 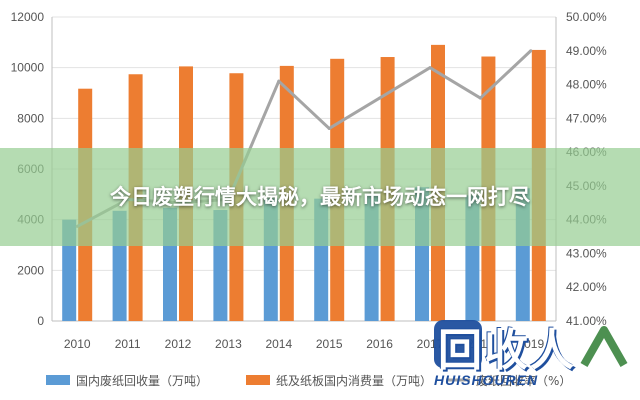 What do you see at coordinates (586, 253) in the screenshot?
I see `y-tick-label-right: 43.00%` at bounding box center [586, 253].